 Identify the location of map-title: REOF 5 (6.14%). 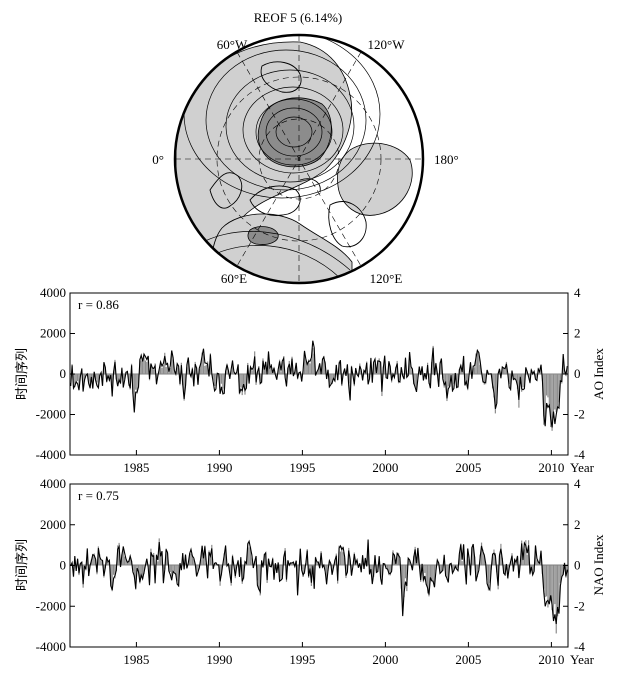
(298, 17).